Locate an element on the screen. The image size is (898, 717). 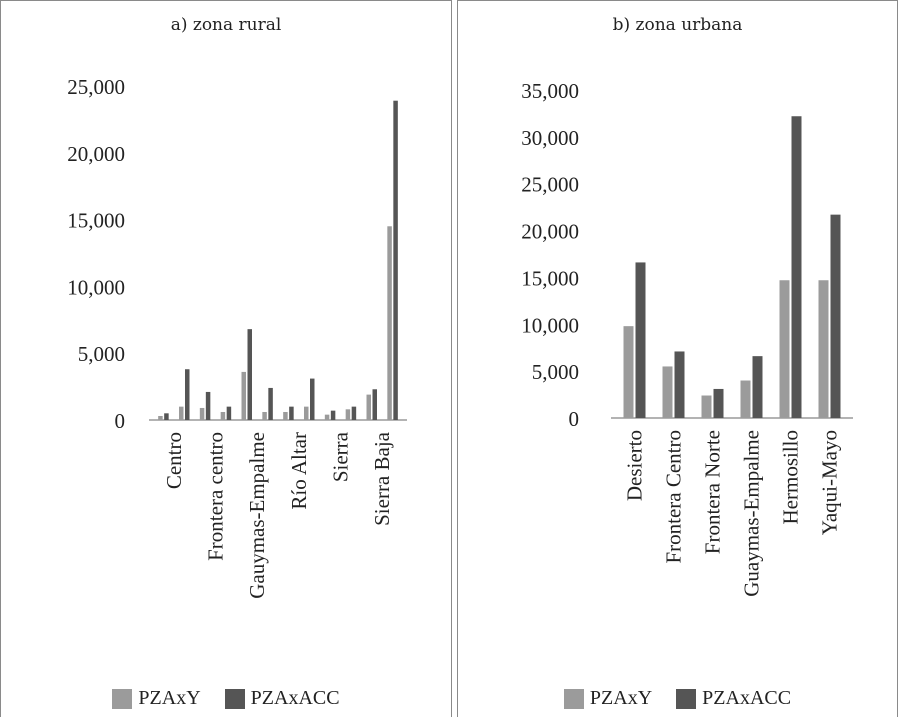
x-category-label: Desierto is located at coordinates (635, 465).